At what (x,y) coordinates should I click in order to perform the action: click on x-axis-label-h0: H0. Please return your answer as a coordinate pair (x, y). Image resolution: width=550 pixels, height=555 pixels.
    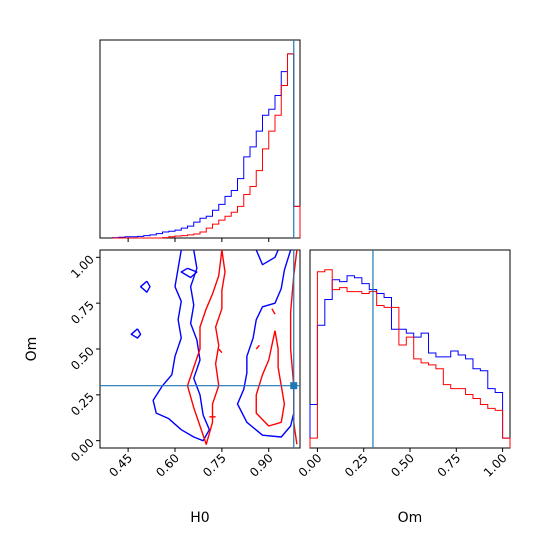
    Looking at the image, I should click on (199, 518).